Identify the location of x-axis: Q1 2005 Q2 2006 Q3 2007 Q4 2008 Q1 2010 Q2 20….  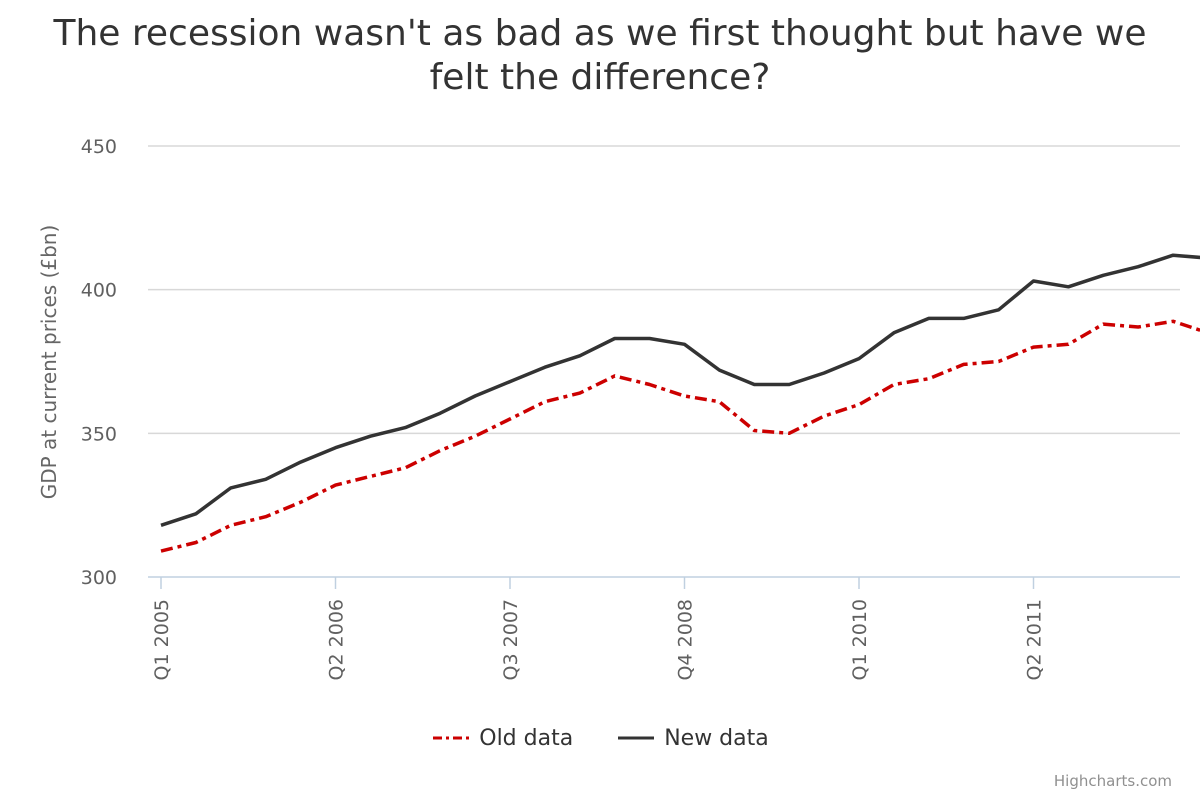
(674, 628).